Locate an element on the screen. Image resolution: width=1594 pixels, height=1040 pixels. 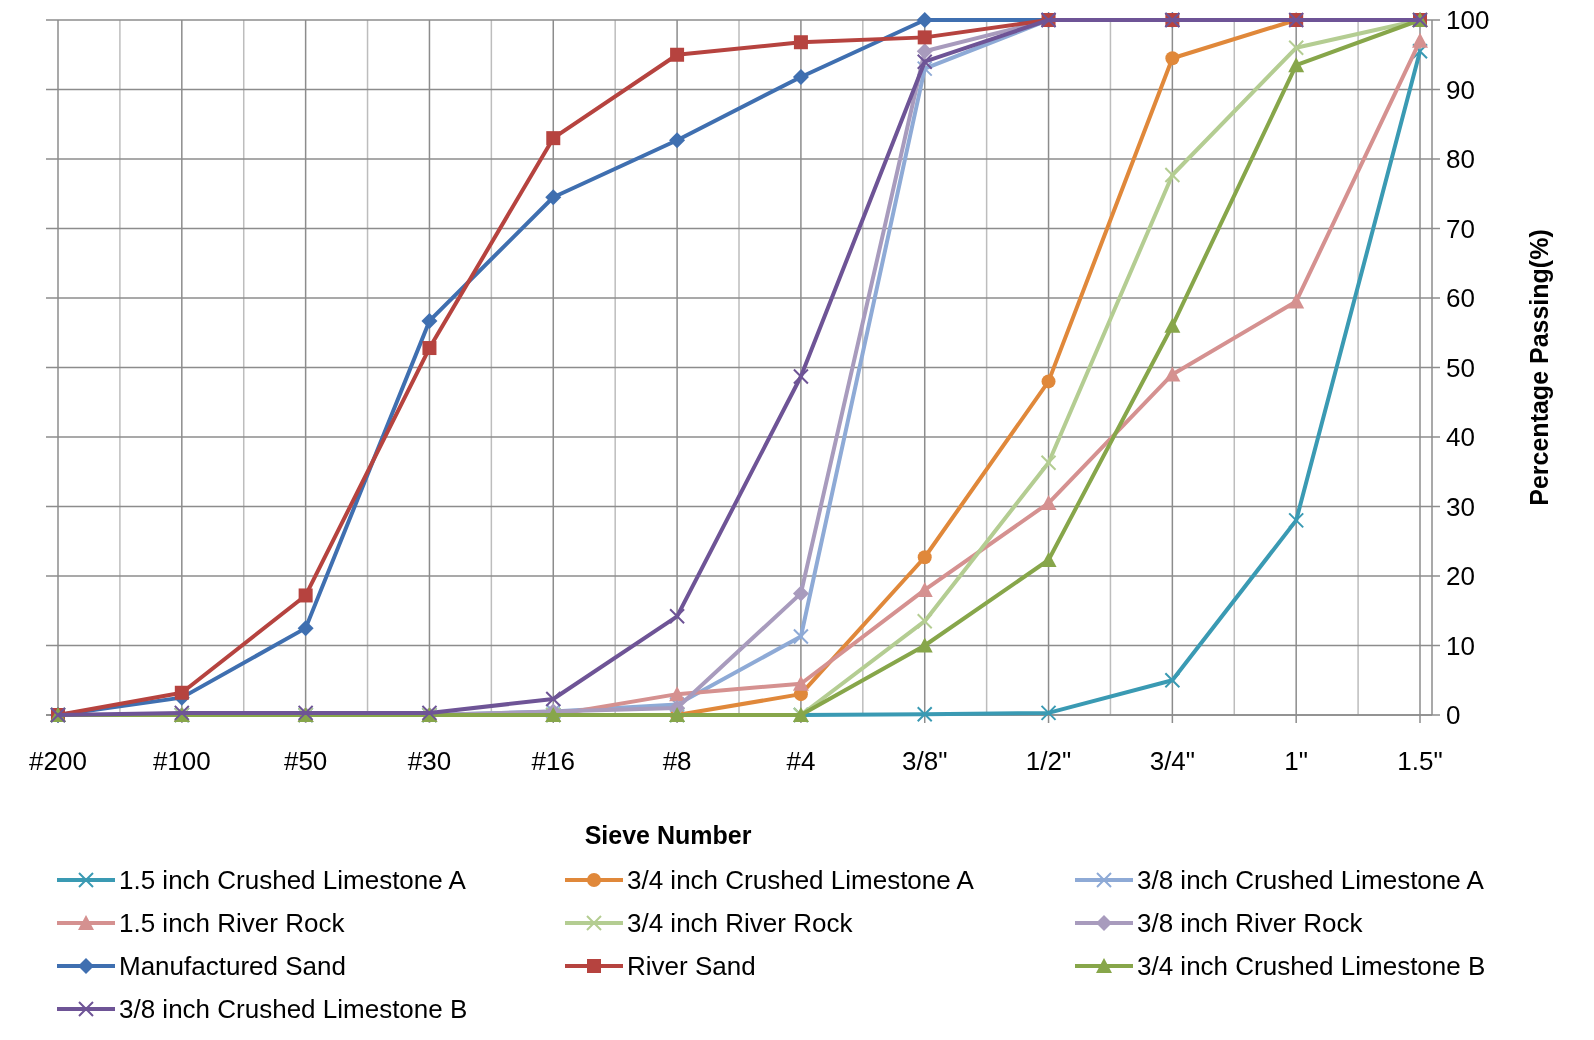
y-tick-label: 70 is located at coordinates (1460, 228).